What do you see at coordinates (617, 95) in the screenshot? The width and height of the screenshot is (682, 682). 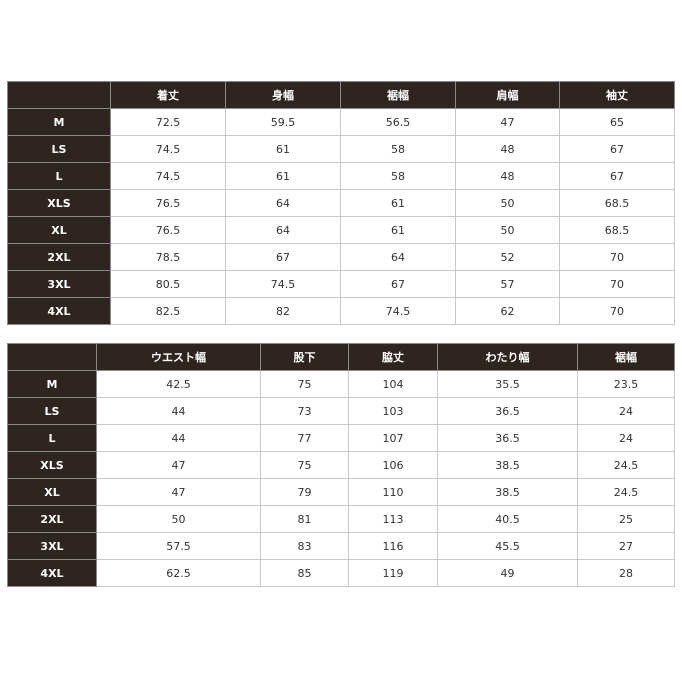 I see `column-header: 袖丈` at bounding box center [617, 95].